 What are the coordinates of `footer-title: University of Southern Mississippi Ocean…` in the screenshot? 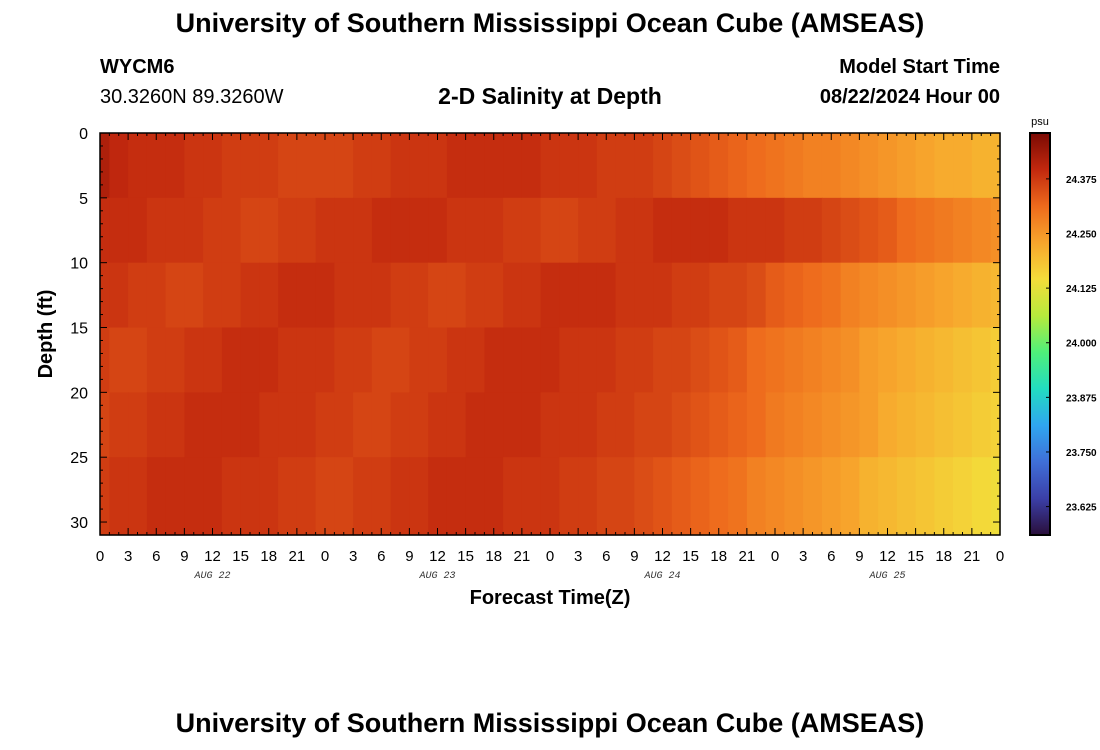 It's located at (550, 723).